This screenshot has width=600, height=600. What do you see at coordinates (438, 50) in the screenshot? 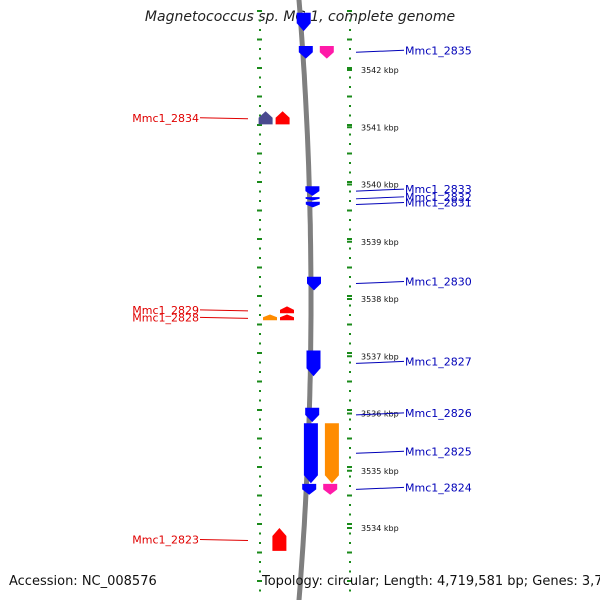
I see `gene-label: Mmc1_2835` at bounding box center [438, 50].